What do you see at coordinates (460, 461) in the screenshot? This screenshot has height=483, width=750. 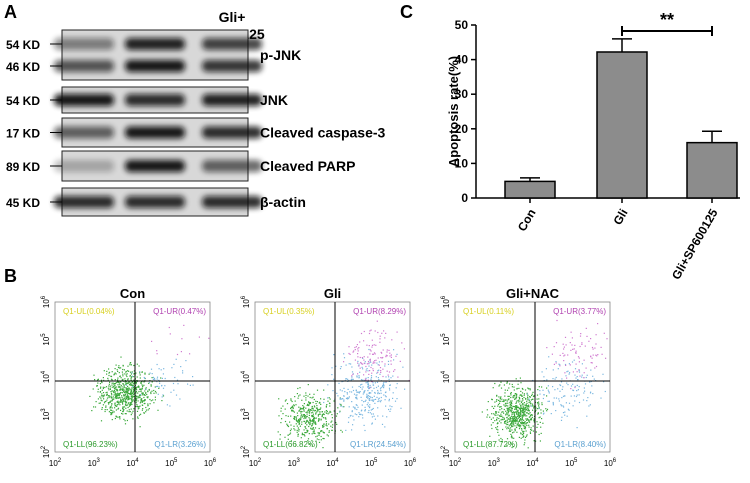 I see `tick-exponent: 2` at bounding box center [460, 461].